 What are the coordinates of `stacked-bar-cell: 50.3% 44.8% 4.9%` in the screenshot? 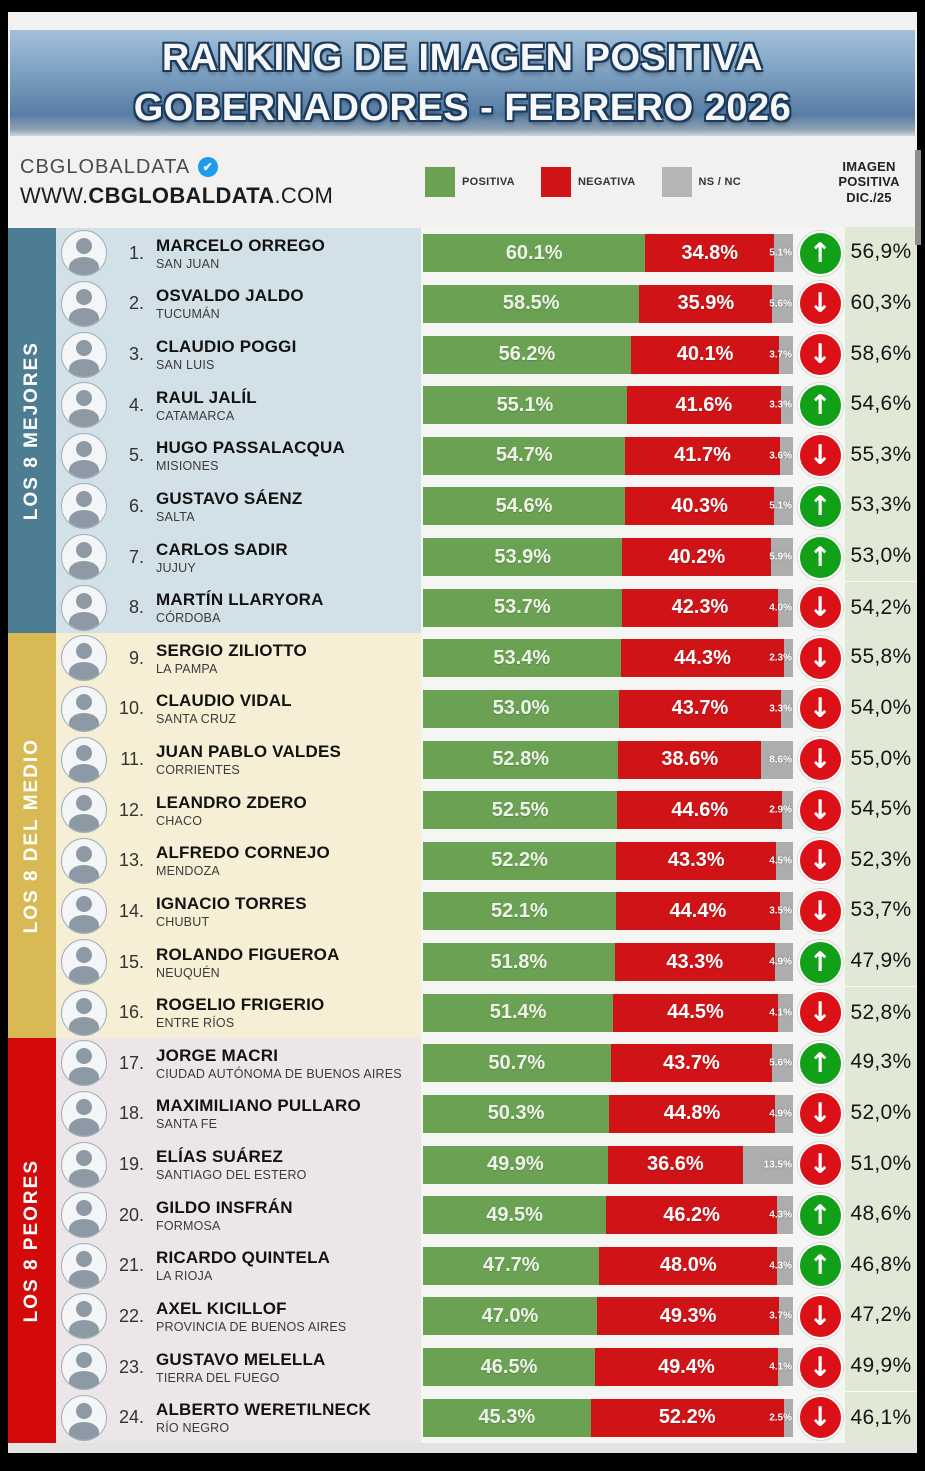 It's located at (608, 1114).